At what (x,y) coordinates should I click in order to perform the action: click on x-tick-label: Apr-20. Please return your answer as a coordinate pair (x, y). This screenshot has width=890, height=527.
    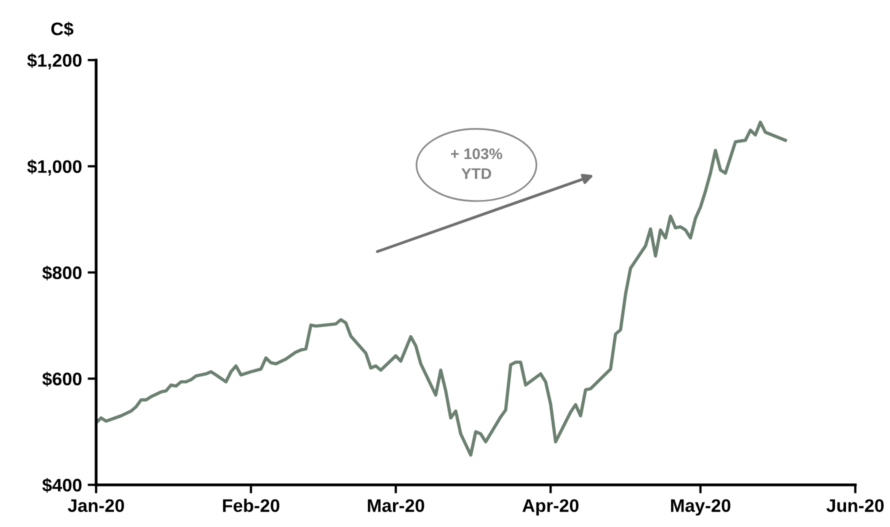
    Looking at the image, I should click on (550, 507).